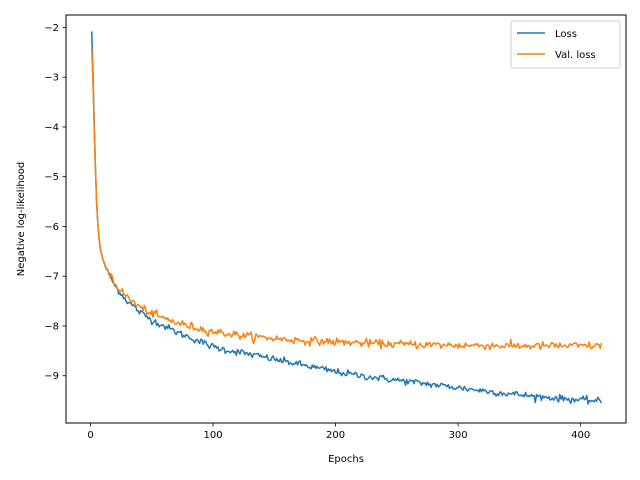  What do you see at coordinates (51, 127) in the screenshot?
I see `y-tick-label: −4` at bounding box center [51, 127].